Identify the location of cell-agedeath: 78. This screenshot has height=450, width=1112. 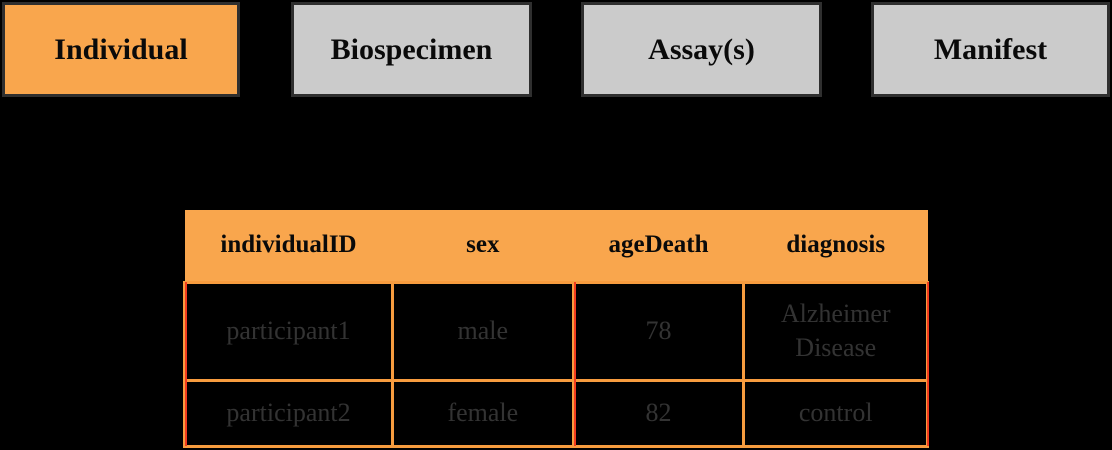
(658, 331).